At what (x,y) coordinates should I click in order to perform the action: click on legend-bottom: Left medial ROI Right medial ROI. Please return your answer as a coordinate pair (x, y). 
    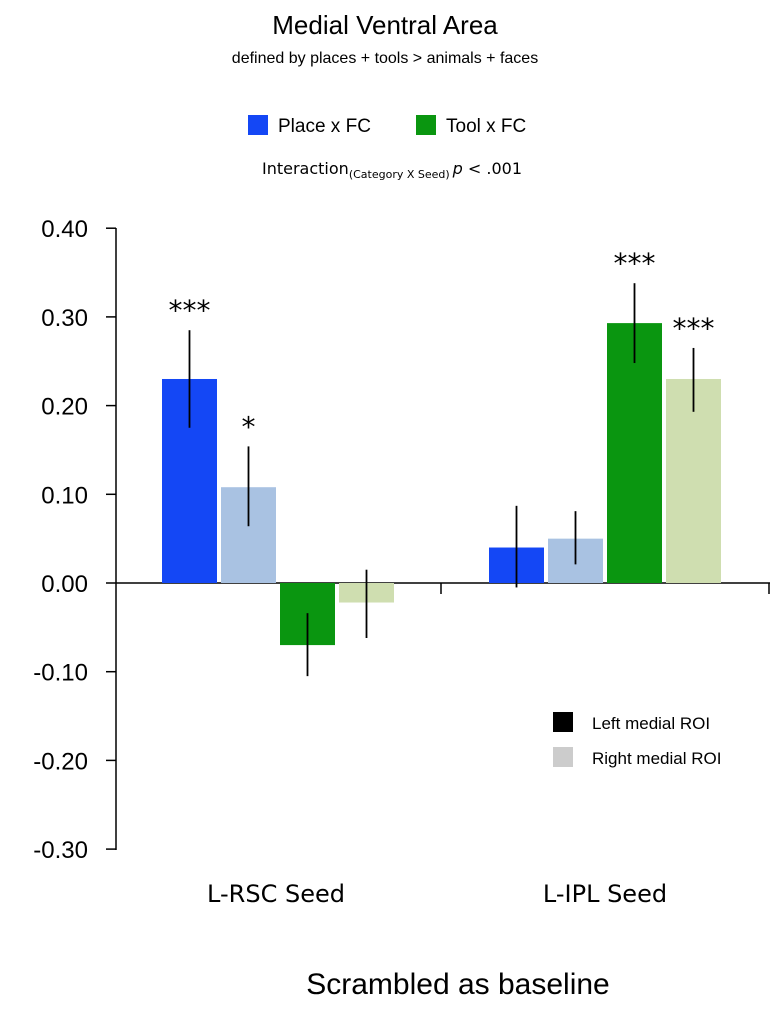
    Looking at the image, I should click on (637, 740).